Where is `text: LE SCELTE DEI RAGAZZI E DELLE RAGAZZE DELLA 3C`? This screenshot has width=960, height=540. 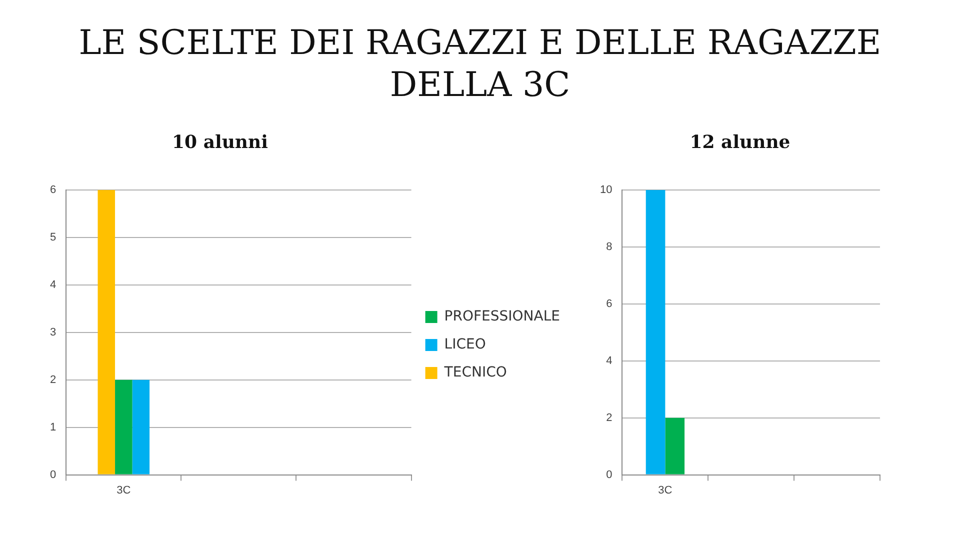 text: LE SCELTE DEI RAGAZZI E DELLE RAGAZZE DELLA 3C is located at coordinates (480, 64).